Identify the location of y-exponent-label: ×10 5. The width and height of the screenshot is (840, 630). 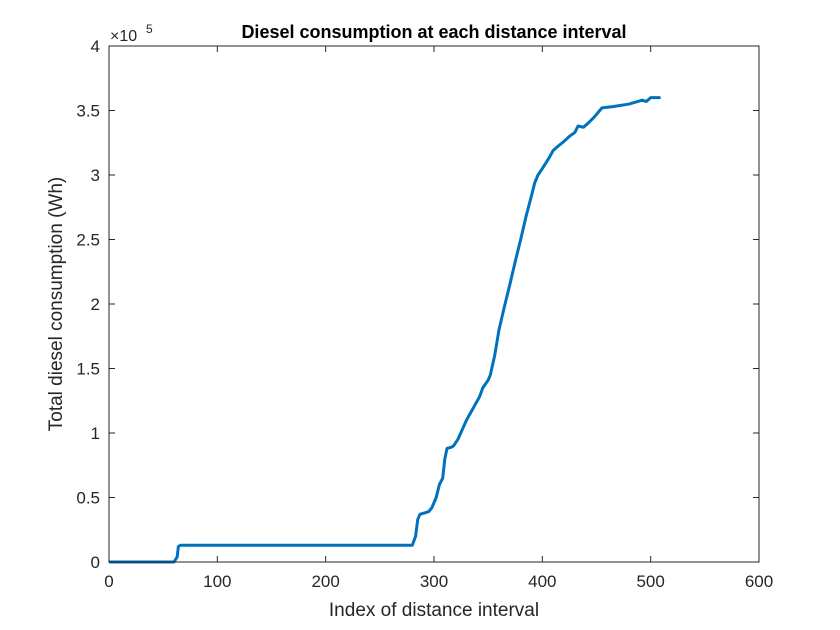
(131, 33).